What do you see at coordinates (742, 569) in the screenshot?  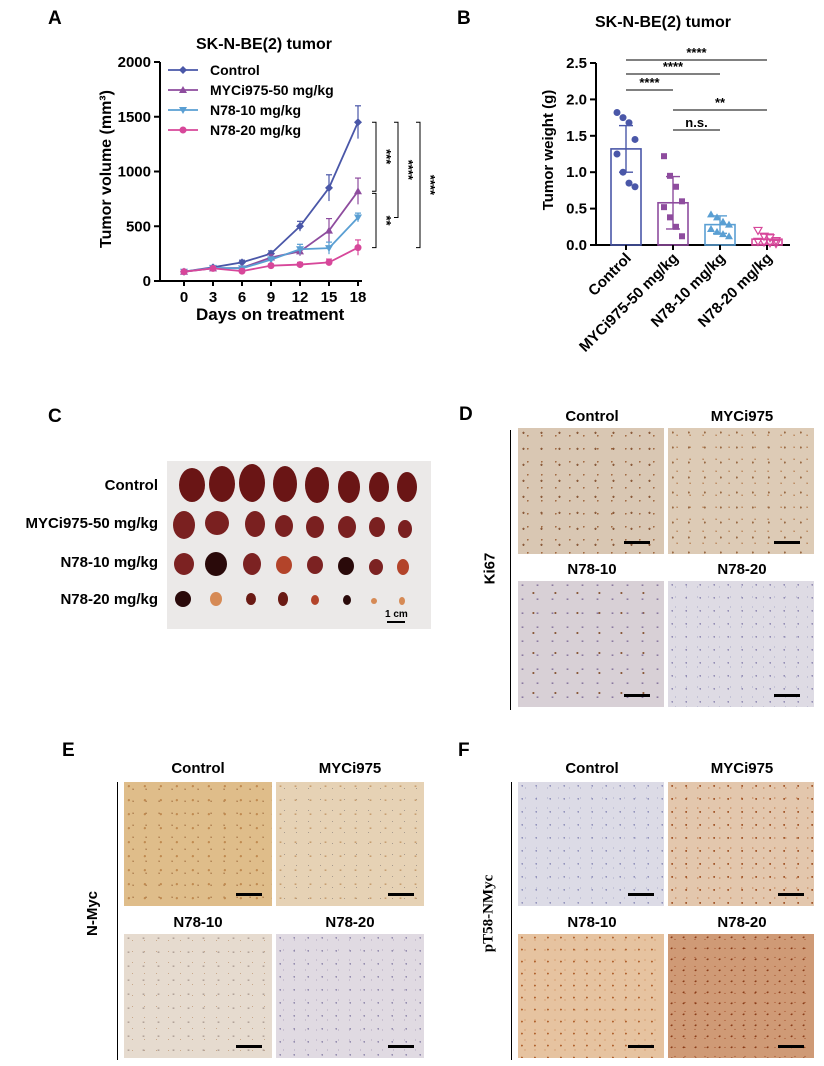 I see `ihc-d-title-n78-20: N78-20` at bounding box center [742, 569].